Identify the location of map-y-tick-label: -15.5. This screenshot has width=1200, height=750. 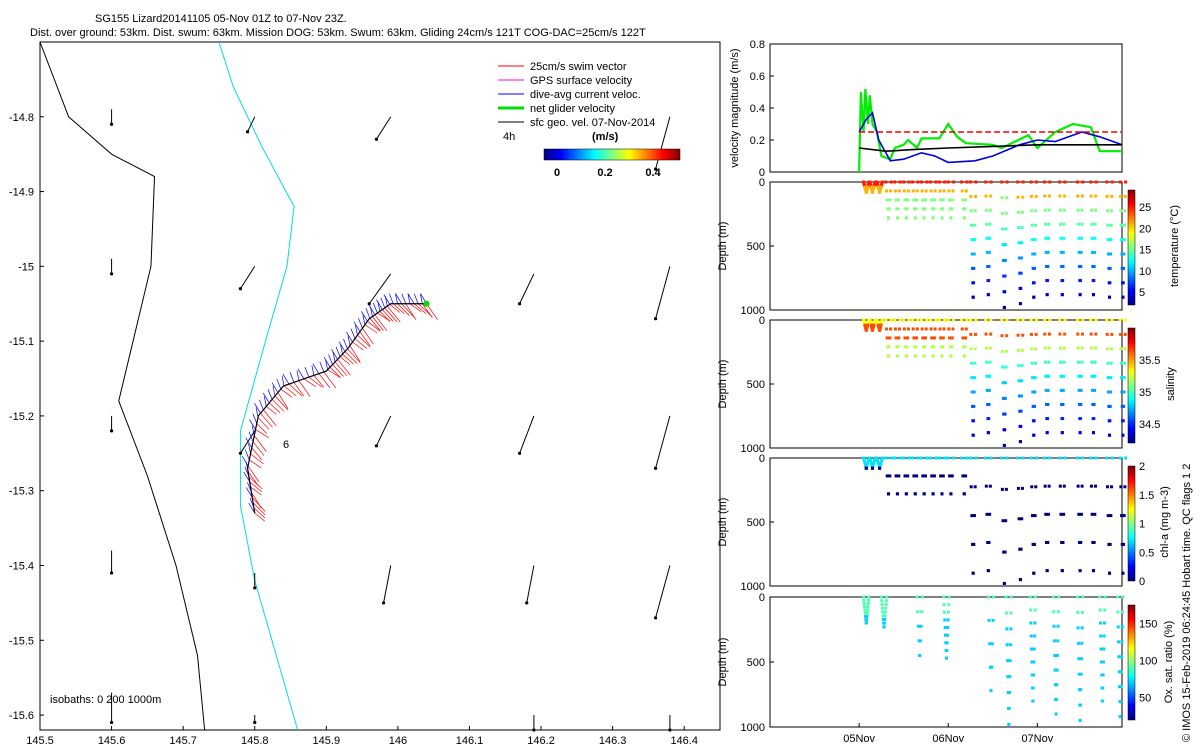
(21, 641).